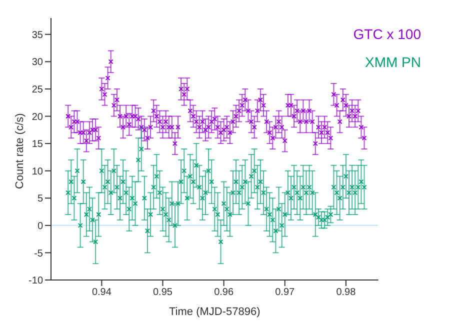 This screenshot has height=328, width=469. Describe the element at coordinates (40, 226) in the screenshot. I see `y-tick-label: 0` at that location.